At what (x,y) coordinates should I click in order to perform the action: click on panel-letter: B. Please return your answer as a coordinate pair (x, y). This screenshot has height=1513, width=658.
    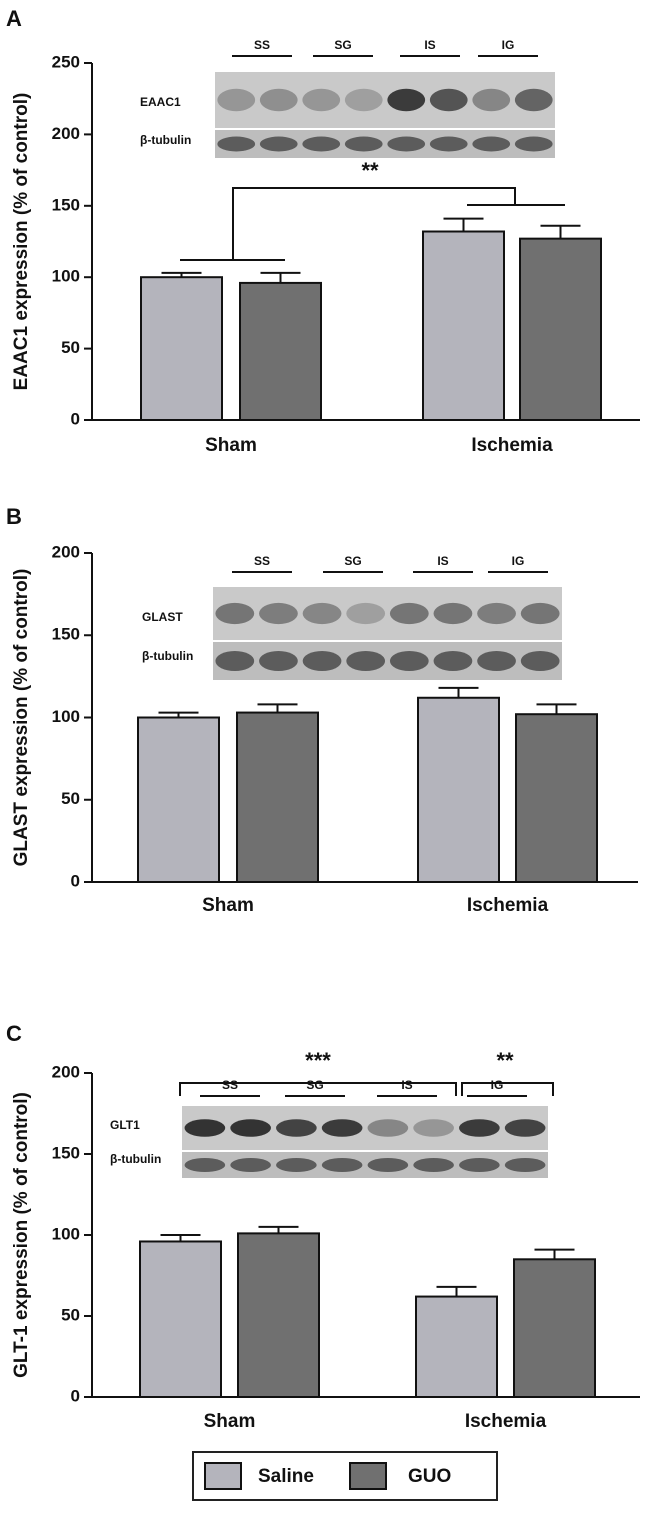
    Looking at the image, I should click on (14, 516).